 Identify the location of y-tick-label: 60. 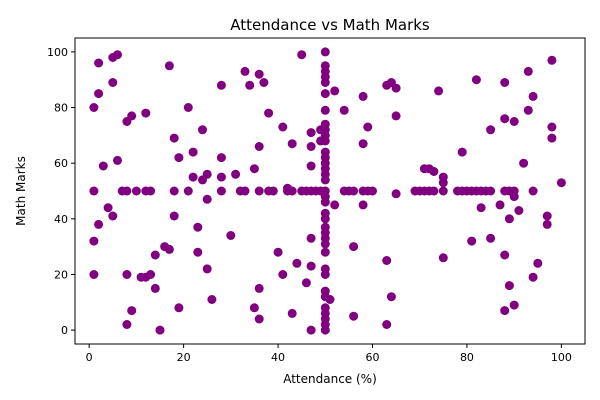
(61, 163).